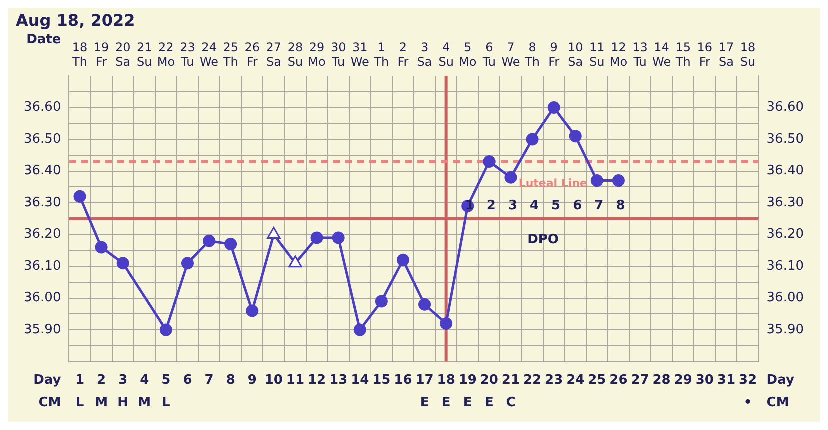 The height and width of the screenshot is (430, 828). Describe the element at coordinates (554, 380) in the screenshot. I see `x-tick-label: 23` at that location.